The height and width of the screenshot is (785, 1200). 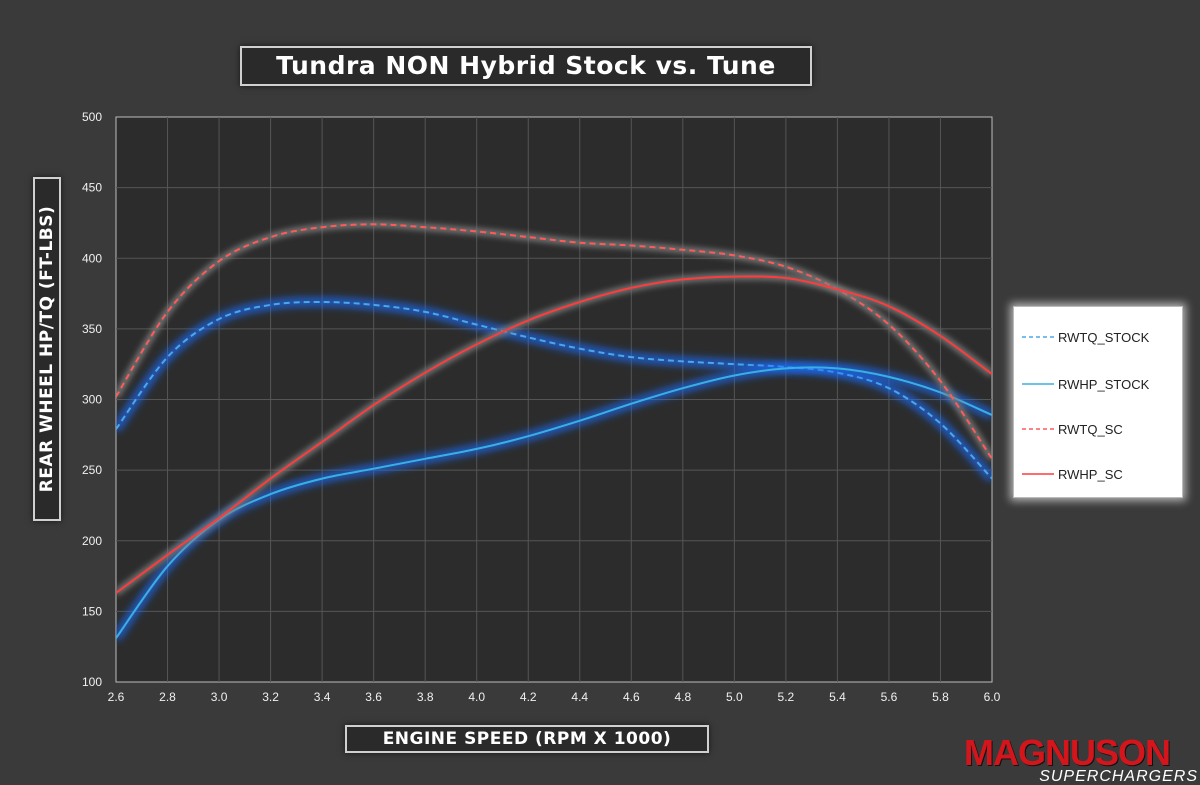 What do you see at coordinates (1098, 402) in the screenshot?
I see `legend: RWTQ_STOCK RWHP_STOCK RWTQ_SC RWHP_SC` at bounding box center [1098, 402].